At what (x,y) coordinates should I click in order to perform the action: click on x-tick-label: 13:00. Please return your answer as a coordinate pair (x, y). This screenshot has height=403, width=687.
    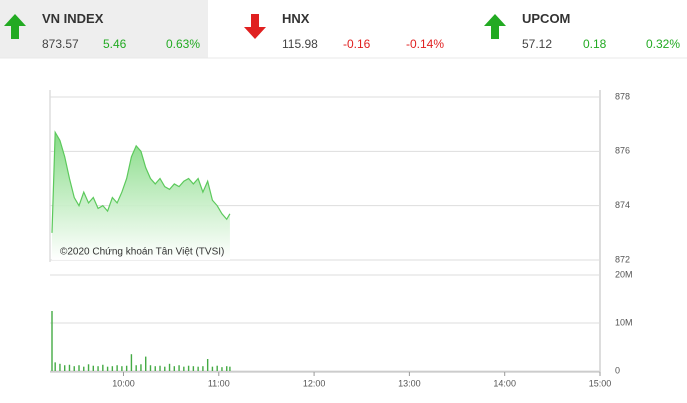
    Looking at the image, I should click on (409, 383).